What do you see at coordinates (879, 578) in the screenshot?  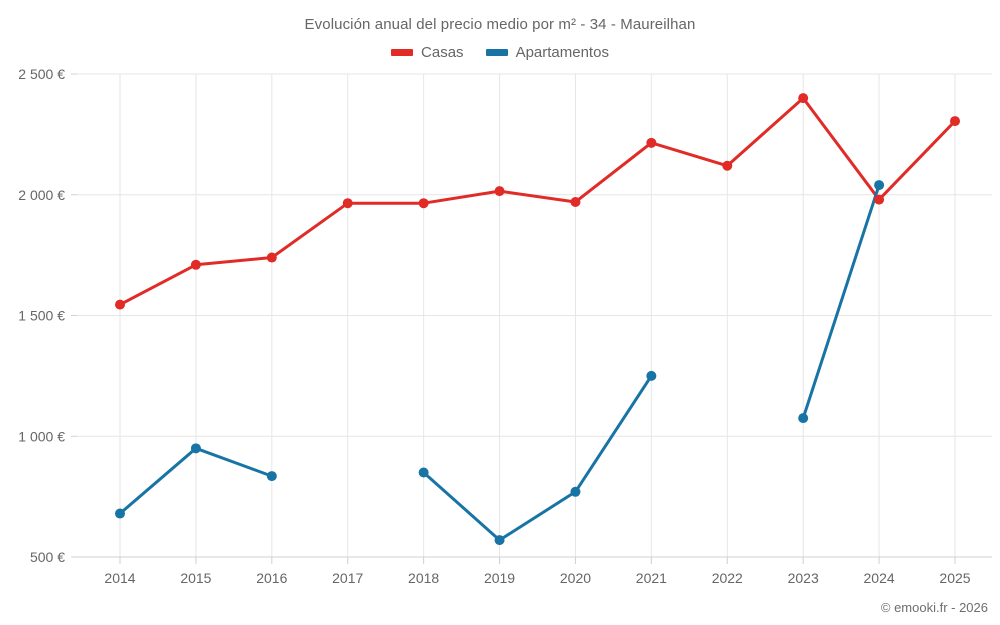 I see `x-axis-tick-label: 2024` at bounding box center [879, 578].